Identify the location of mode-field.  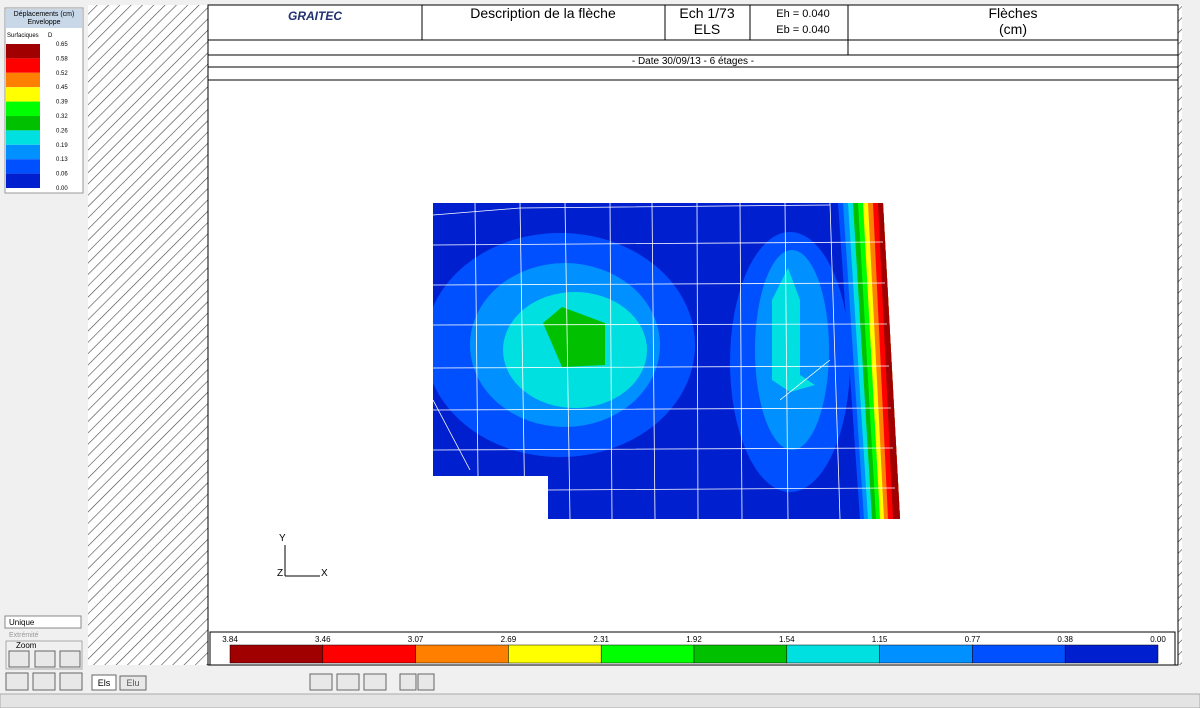
(43, 622).